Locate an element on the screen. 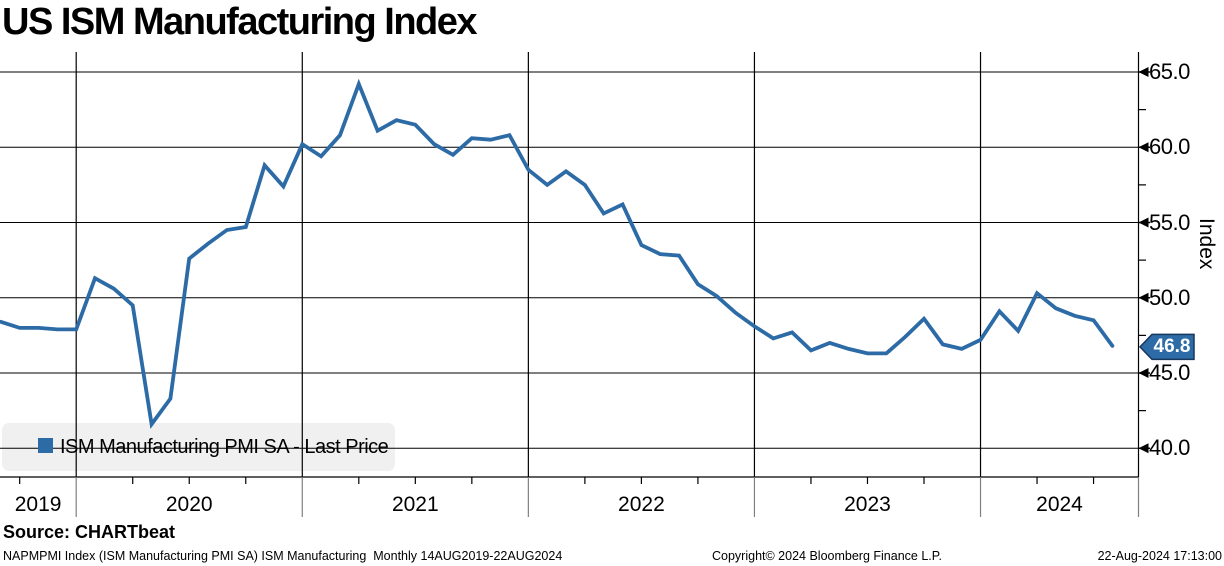 The height and width of the screenshot is (566, 1224). legend-box is located at coordinates (198, 447).